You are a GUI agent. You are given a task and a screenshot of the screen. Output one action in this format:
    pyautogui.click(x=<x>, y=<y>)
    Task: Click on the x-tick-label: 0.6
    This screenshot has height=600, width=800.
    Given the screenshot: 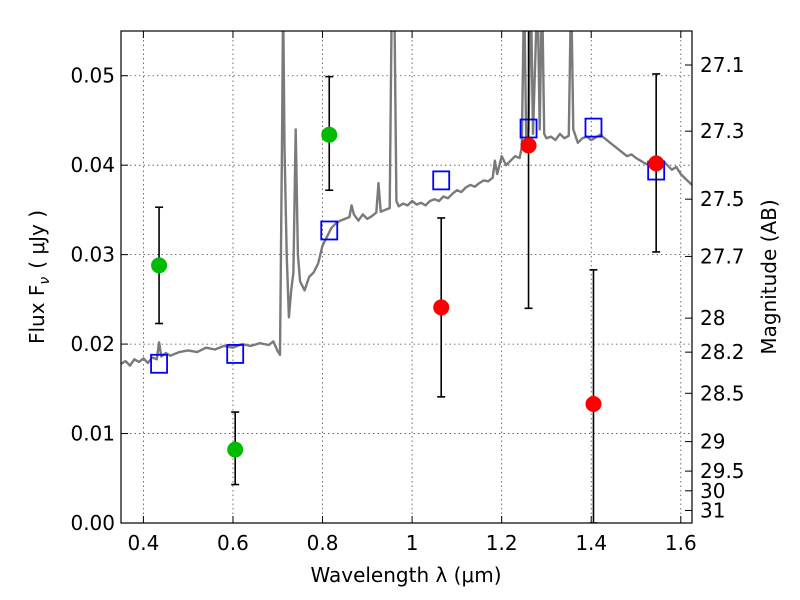 What is the action you would take?
    pyautogui.click(x=233, y=543)
    